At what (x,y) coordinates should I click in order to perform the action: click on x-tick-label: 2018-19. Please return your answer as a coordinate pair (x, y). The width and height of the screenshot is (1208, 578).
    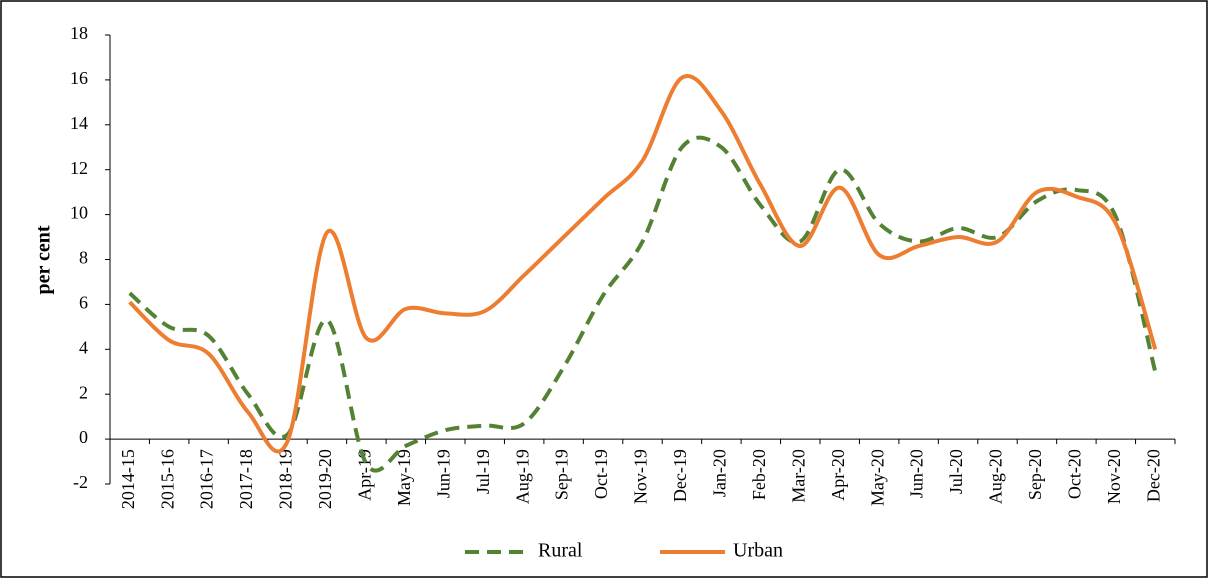
    Looking at the image, I should click on (286, 479).